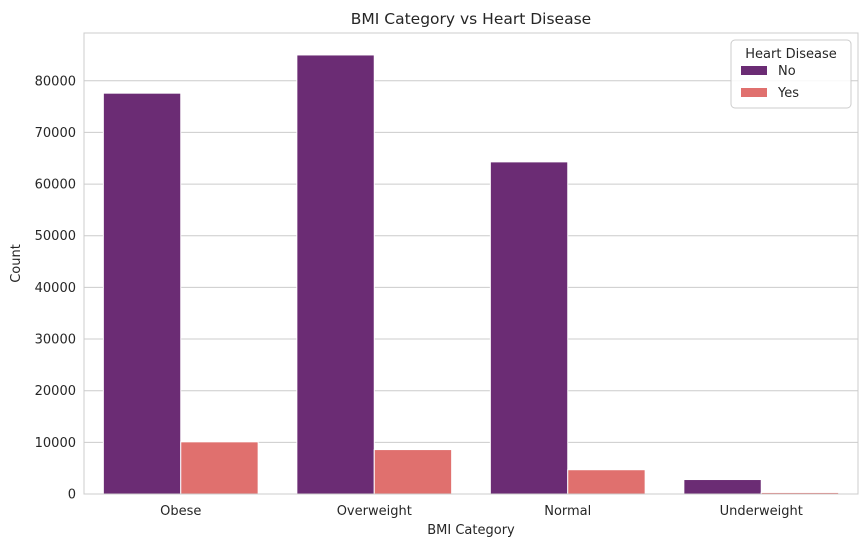  Describe the element at coordinates (55, 443) in the screenshot. I see `y-tick-label: 10000` at that location.